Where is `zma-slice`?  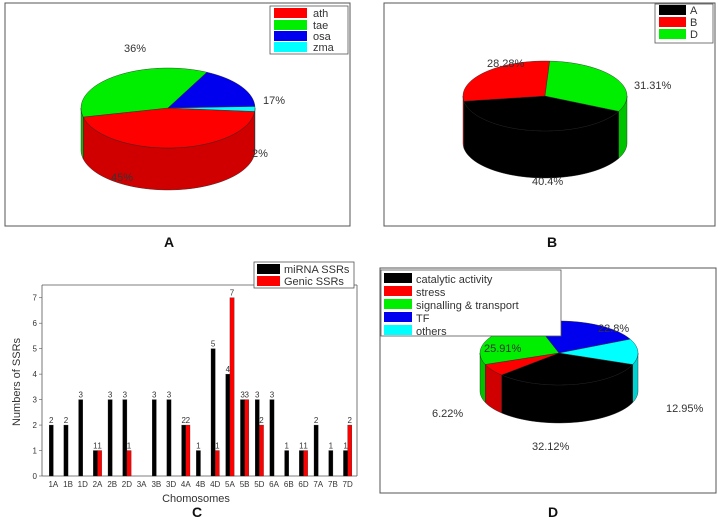
zma-slice is located at coordinates (211, 109).